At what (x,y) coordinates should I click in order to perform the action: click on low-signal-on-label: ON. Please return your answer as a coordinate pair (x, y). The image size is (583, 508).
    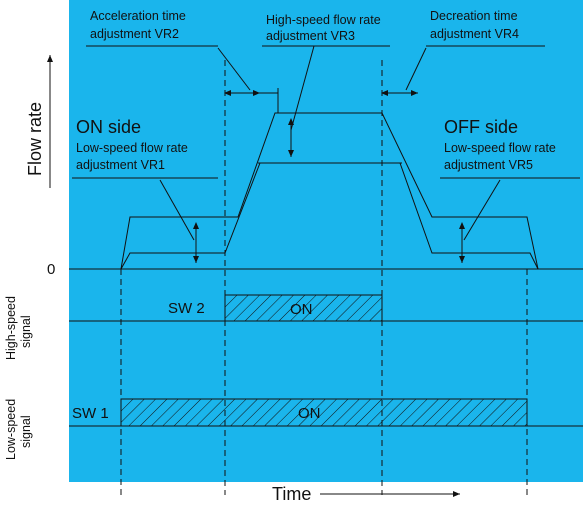
    Looking at the image, I should click on (309, 413).